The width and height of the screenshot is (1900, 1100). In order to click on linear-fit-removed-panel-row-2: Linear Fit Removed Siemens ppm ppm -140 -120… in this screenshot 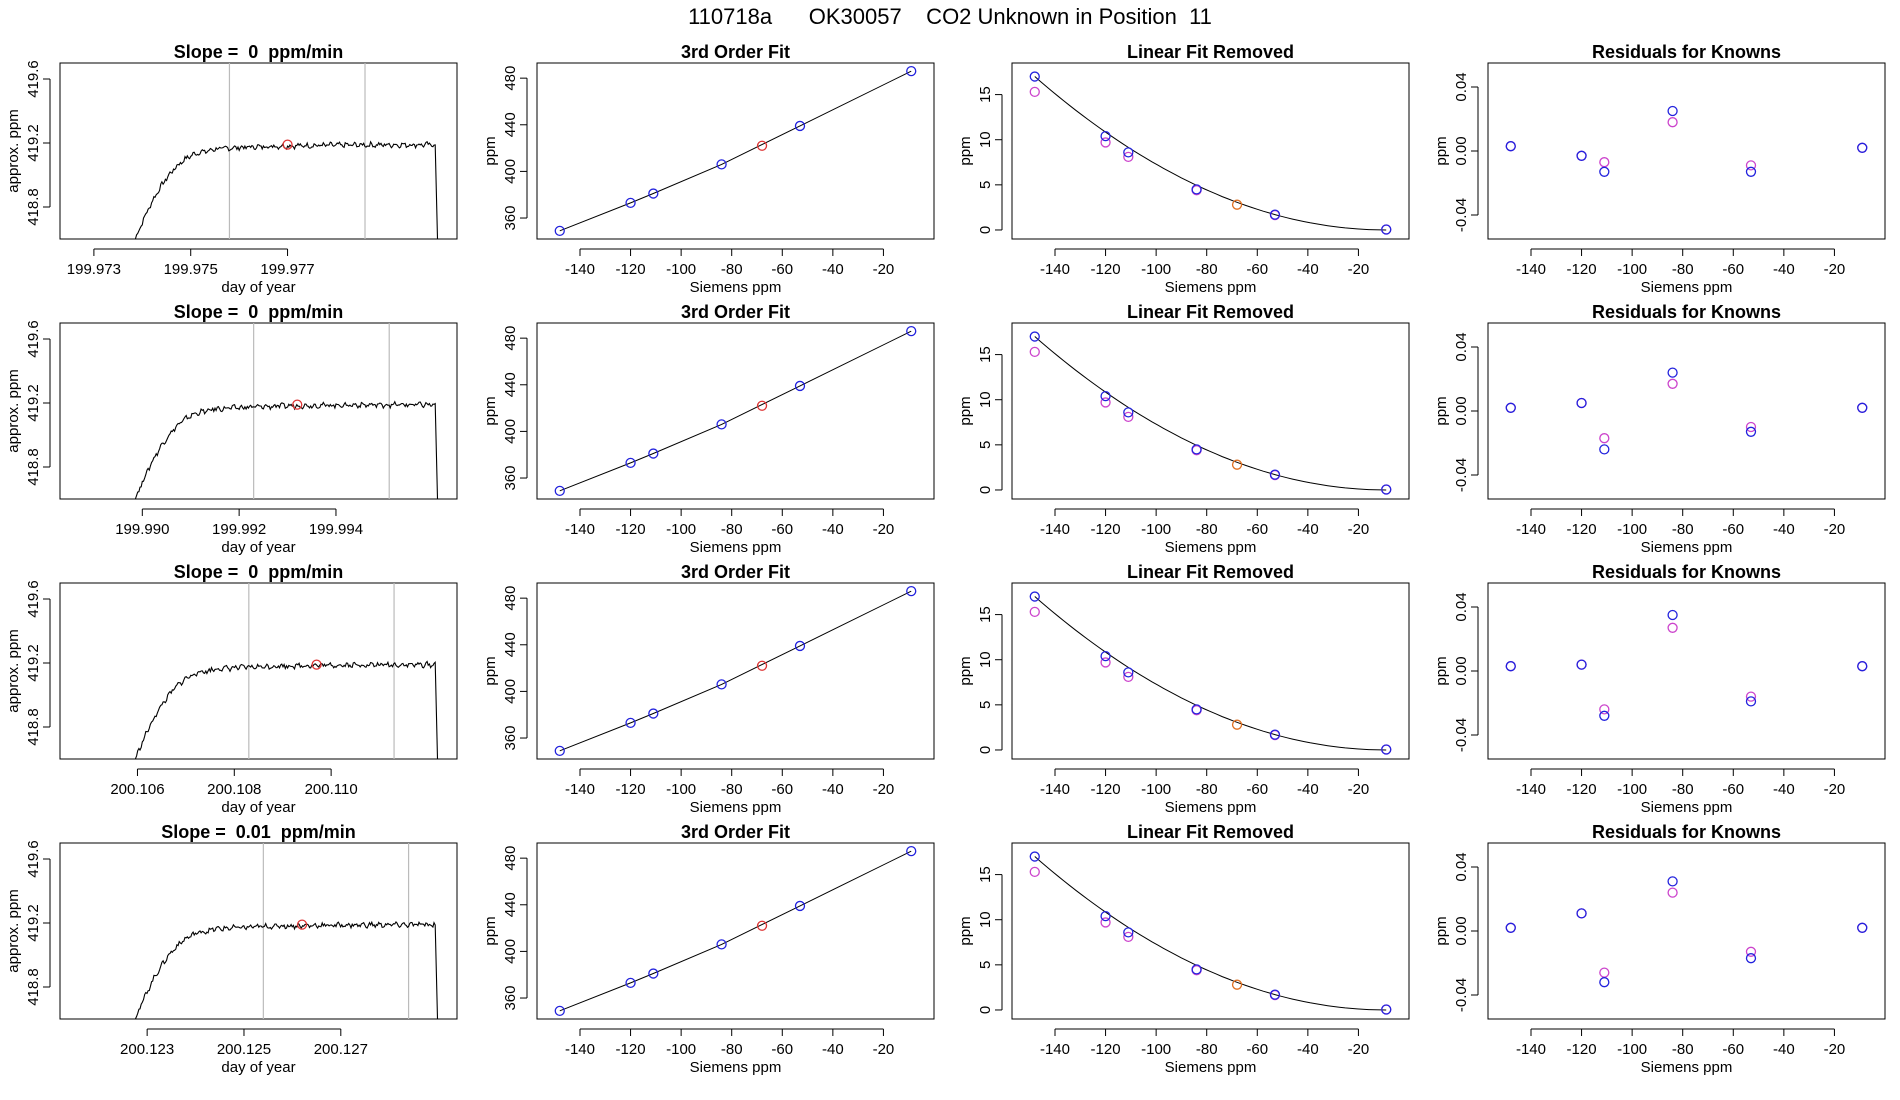, I will do `click(1183, 429)`.